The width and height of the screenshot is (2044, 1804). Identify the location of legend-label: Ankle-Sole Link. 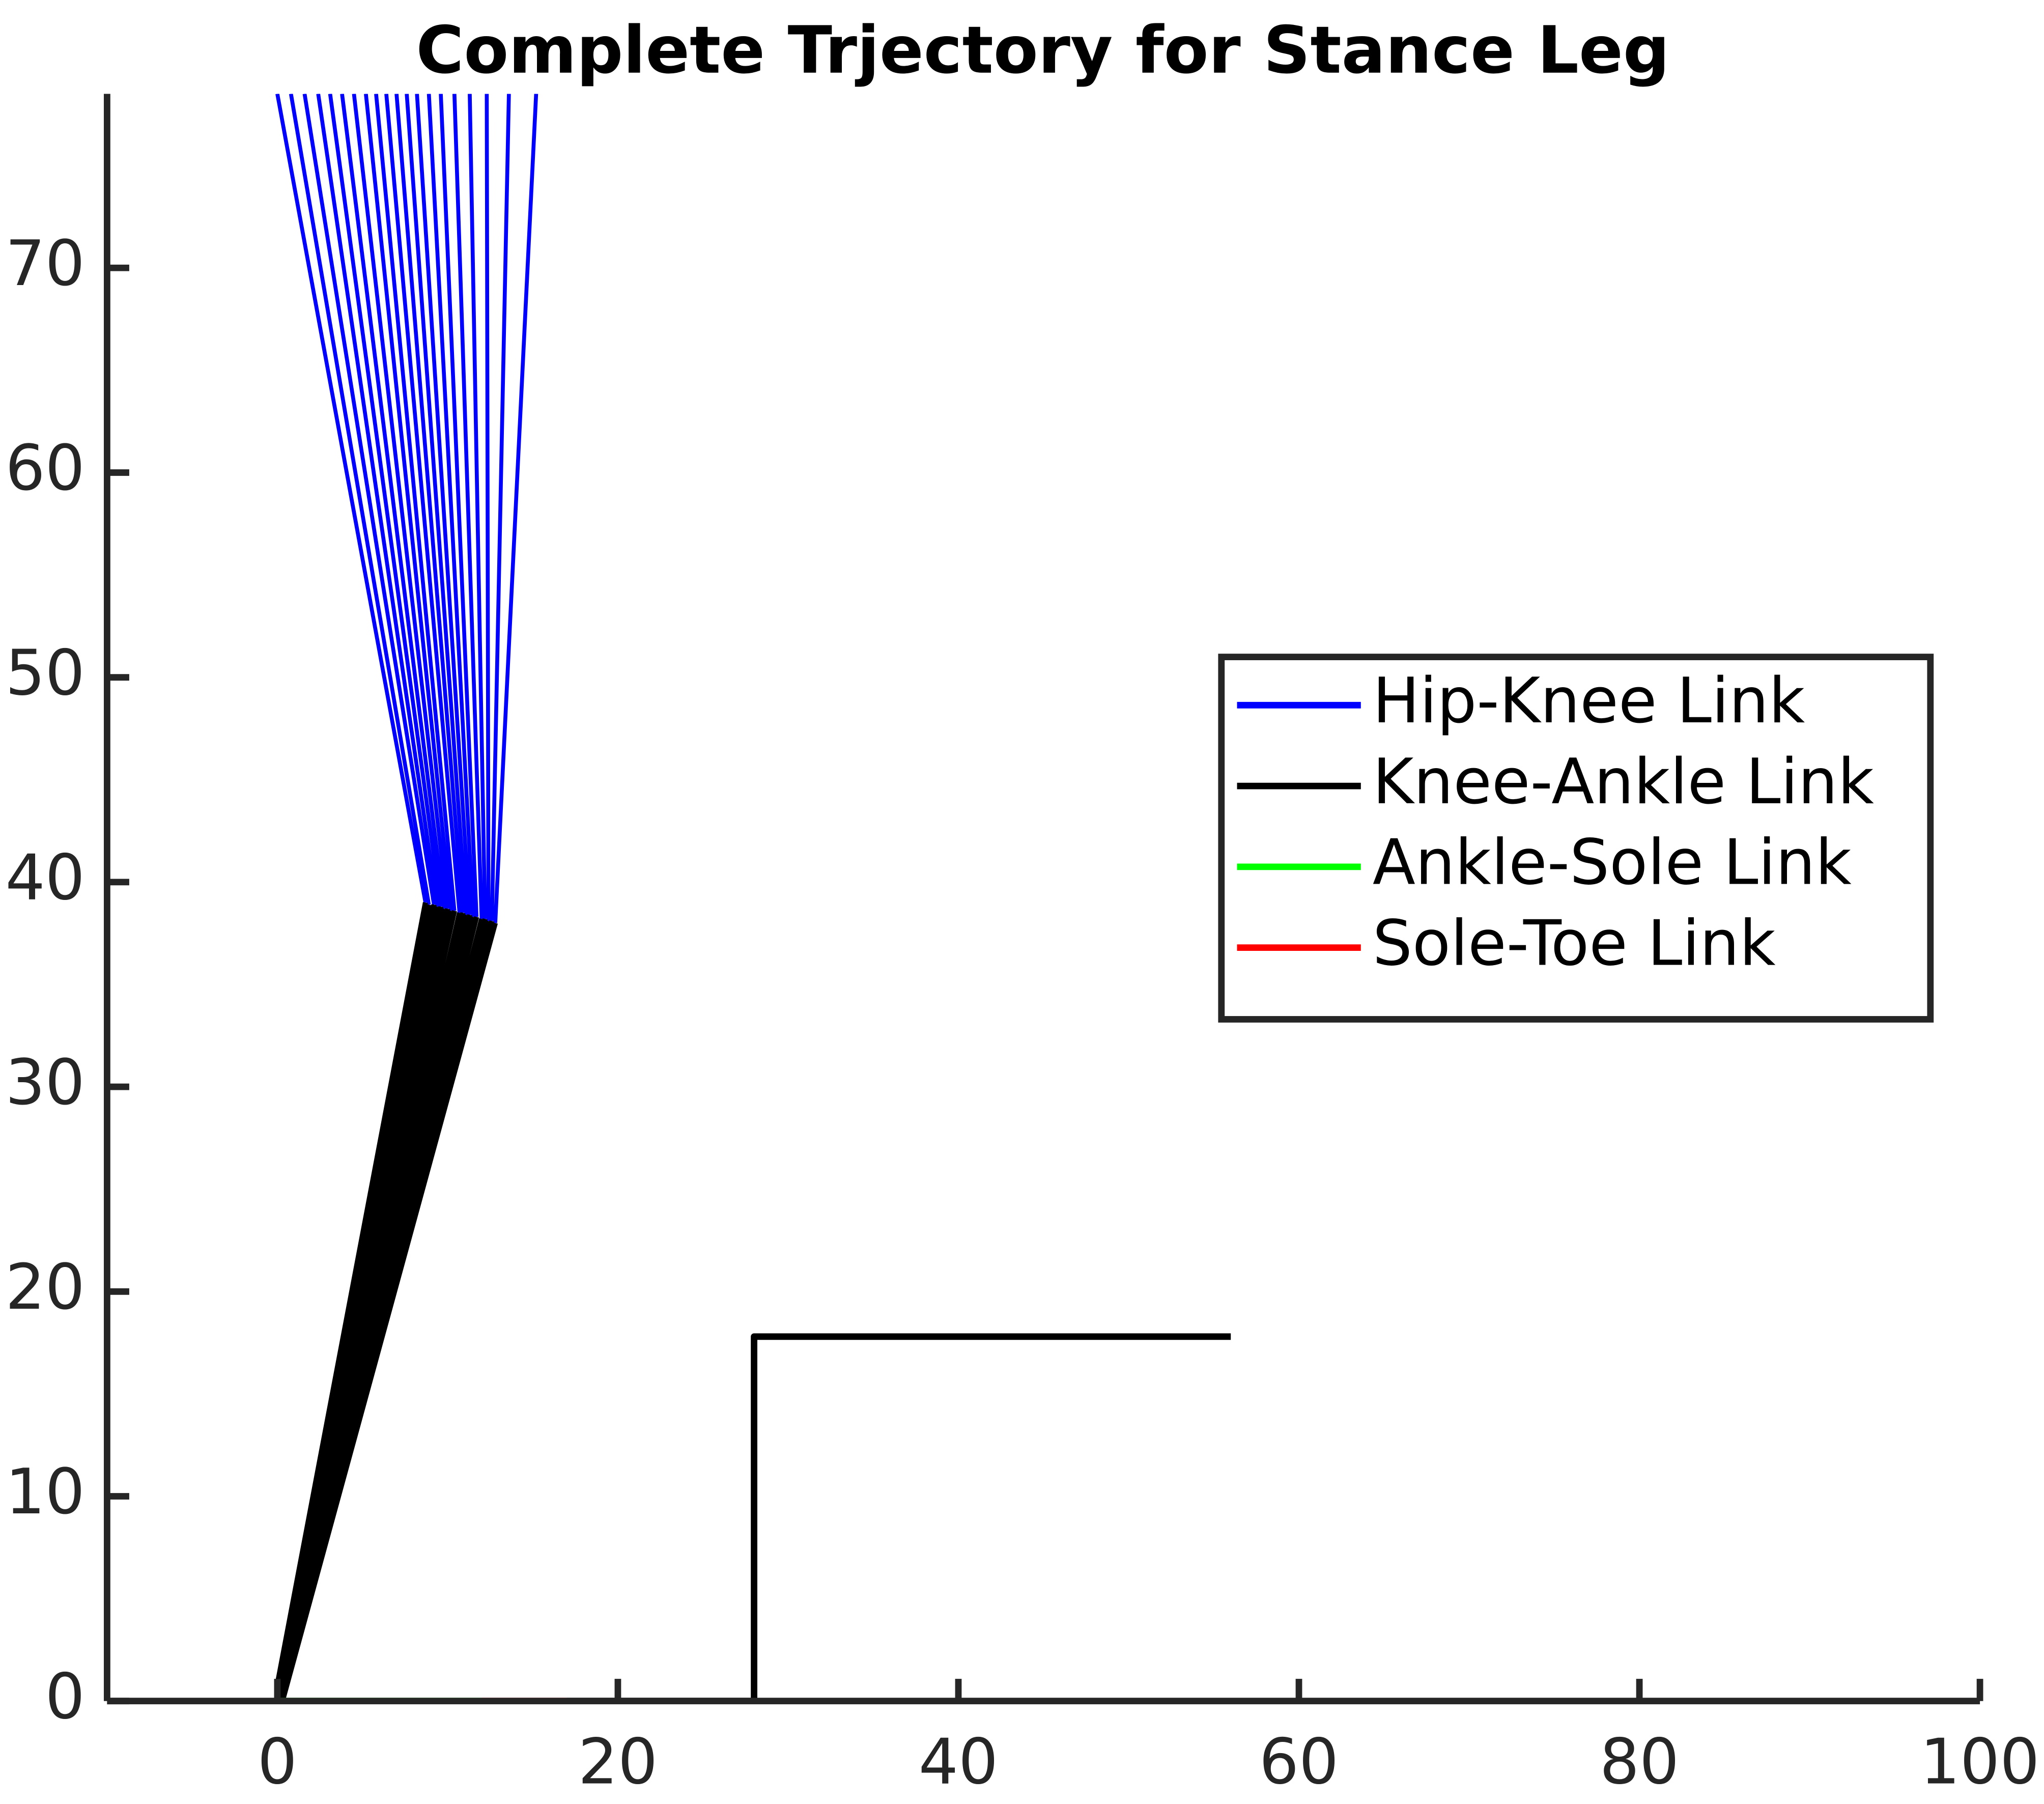
(1612, 862).